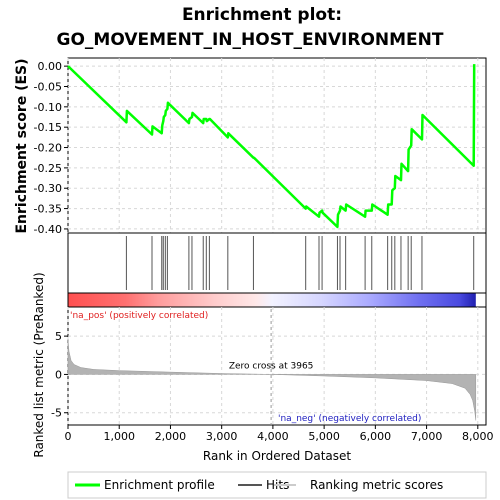  Describe the element at coordinates (271, 366) in the screenshot. I see `zero-cross-label: Zero cross at 3965` at that location.